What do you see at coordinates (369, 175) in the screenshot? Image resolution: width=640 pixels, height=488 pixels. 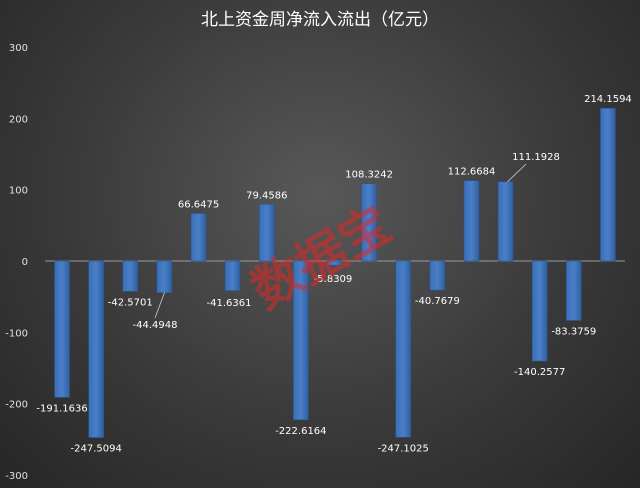 I see `data-label: 108.3242` at bounding box center [369, 175].